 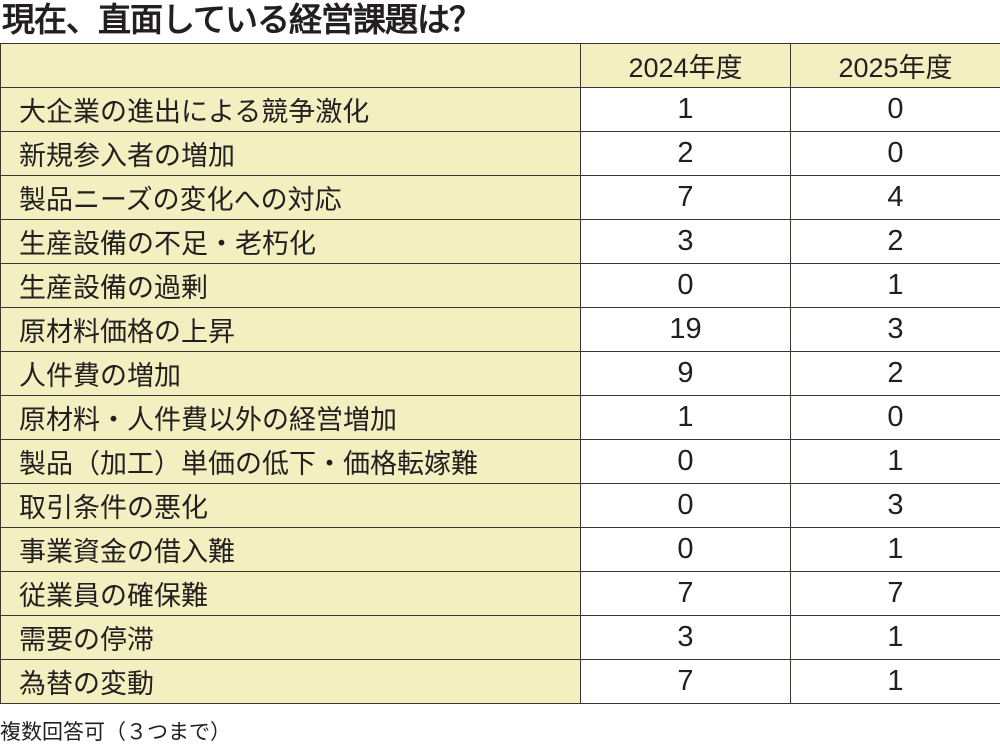 What do you see at coordinates (685, 65) in the screenshot?
I see `header-2024: 2024年度` at bounding box center [685, 65].